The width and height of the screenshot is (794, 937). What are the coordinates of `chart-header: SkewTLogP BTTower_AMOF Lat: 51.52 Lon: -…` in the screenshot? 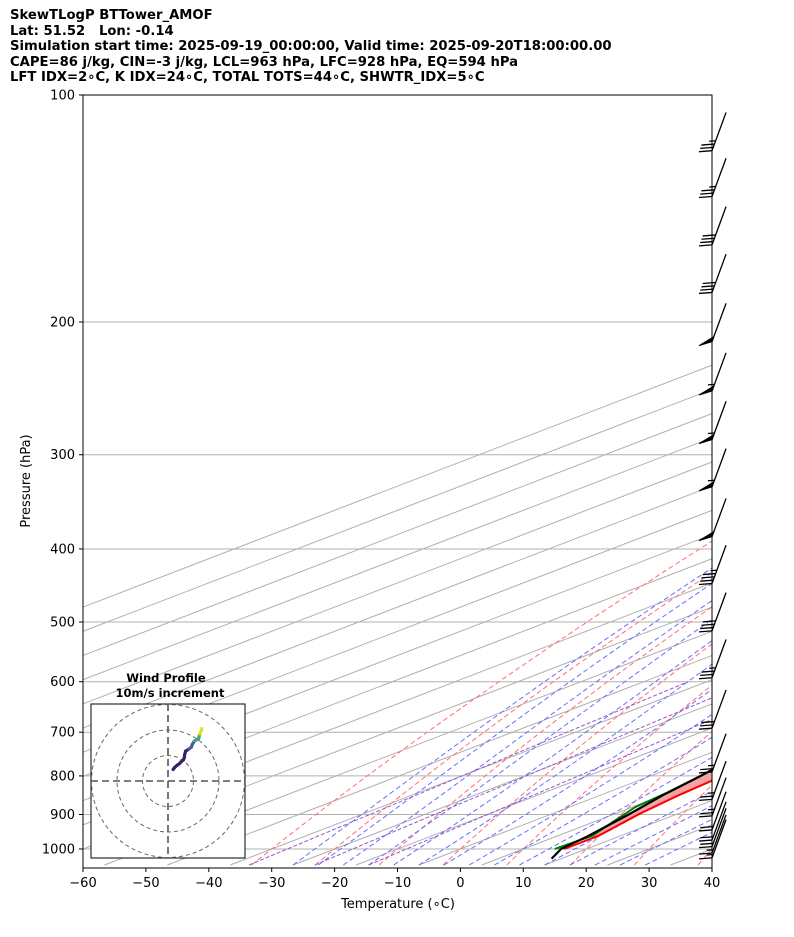 It's located at (311, 47).